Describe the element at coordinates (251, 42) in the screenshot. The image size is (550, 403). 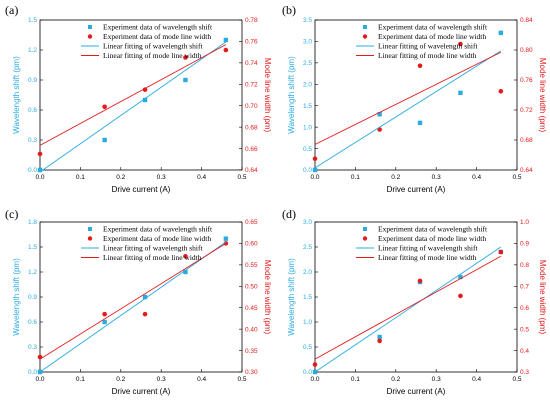
I see `y-right-tick-label: 0.76` at that location.